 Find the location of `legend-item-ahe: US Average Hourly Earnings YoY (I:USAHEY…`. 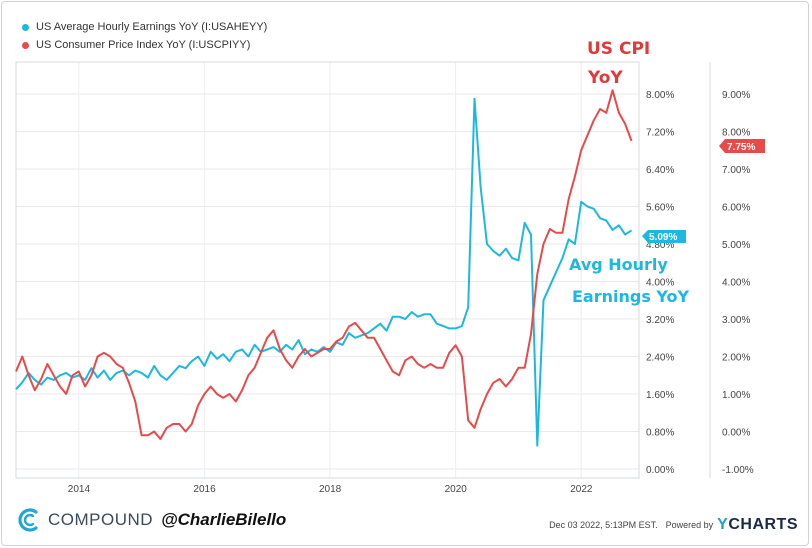

legend-item-ahe: US Average Hourly Earnings YoY (I:USAHEY… is located at coordinates (144, 27).